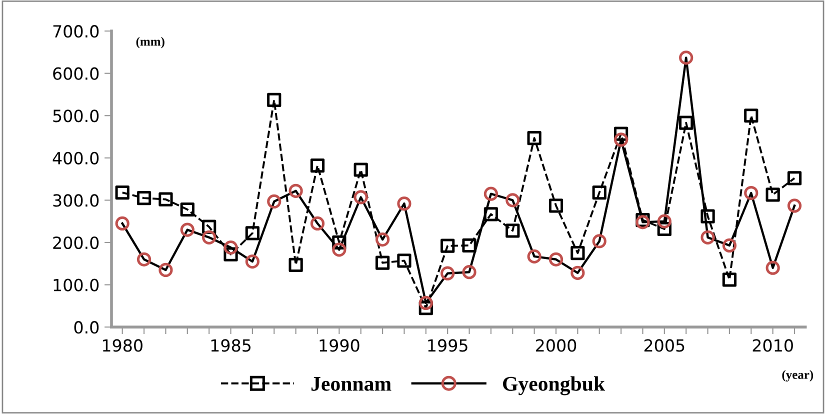 This screenshot has height=414, width=826. I want to click on y-tick-label: 500.0, so click(76, 116).